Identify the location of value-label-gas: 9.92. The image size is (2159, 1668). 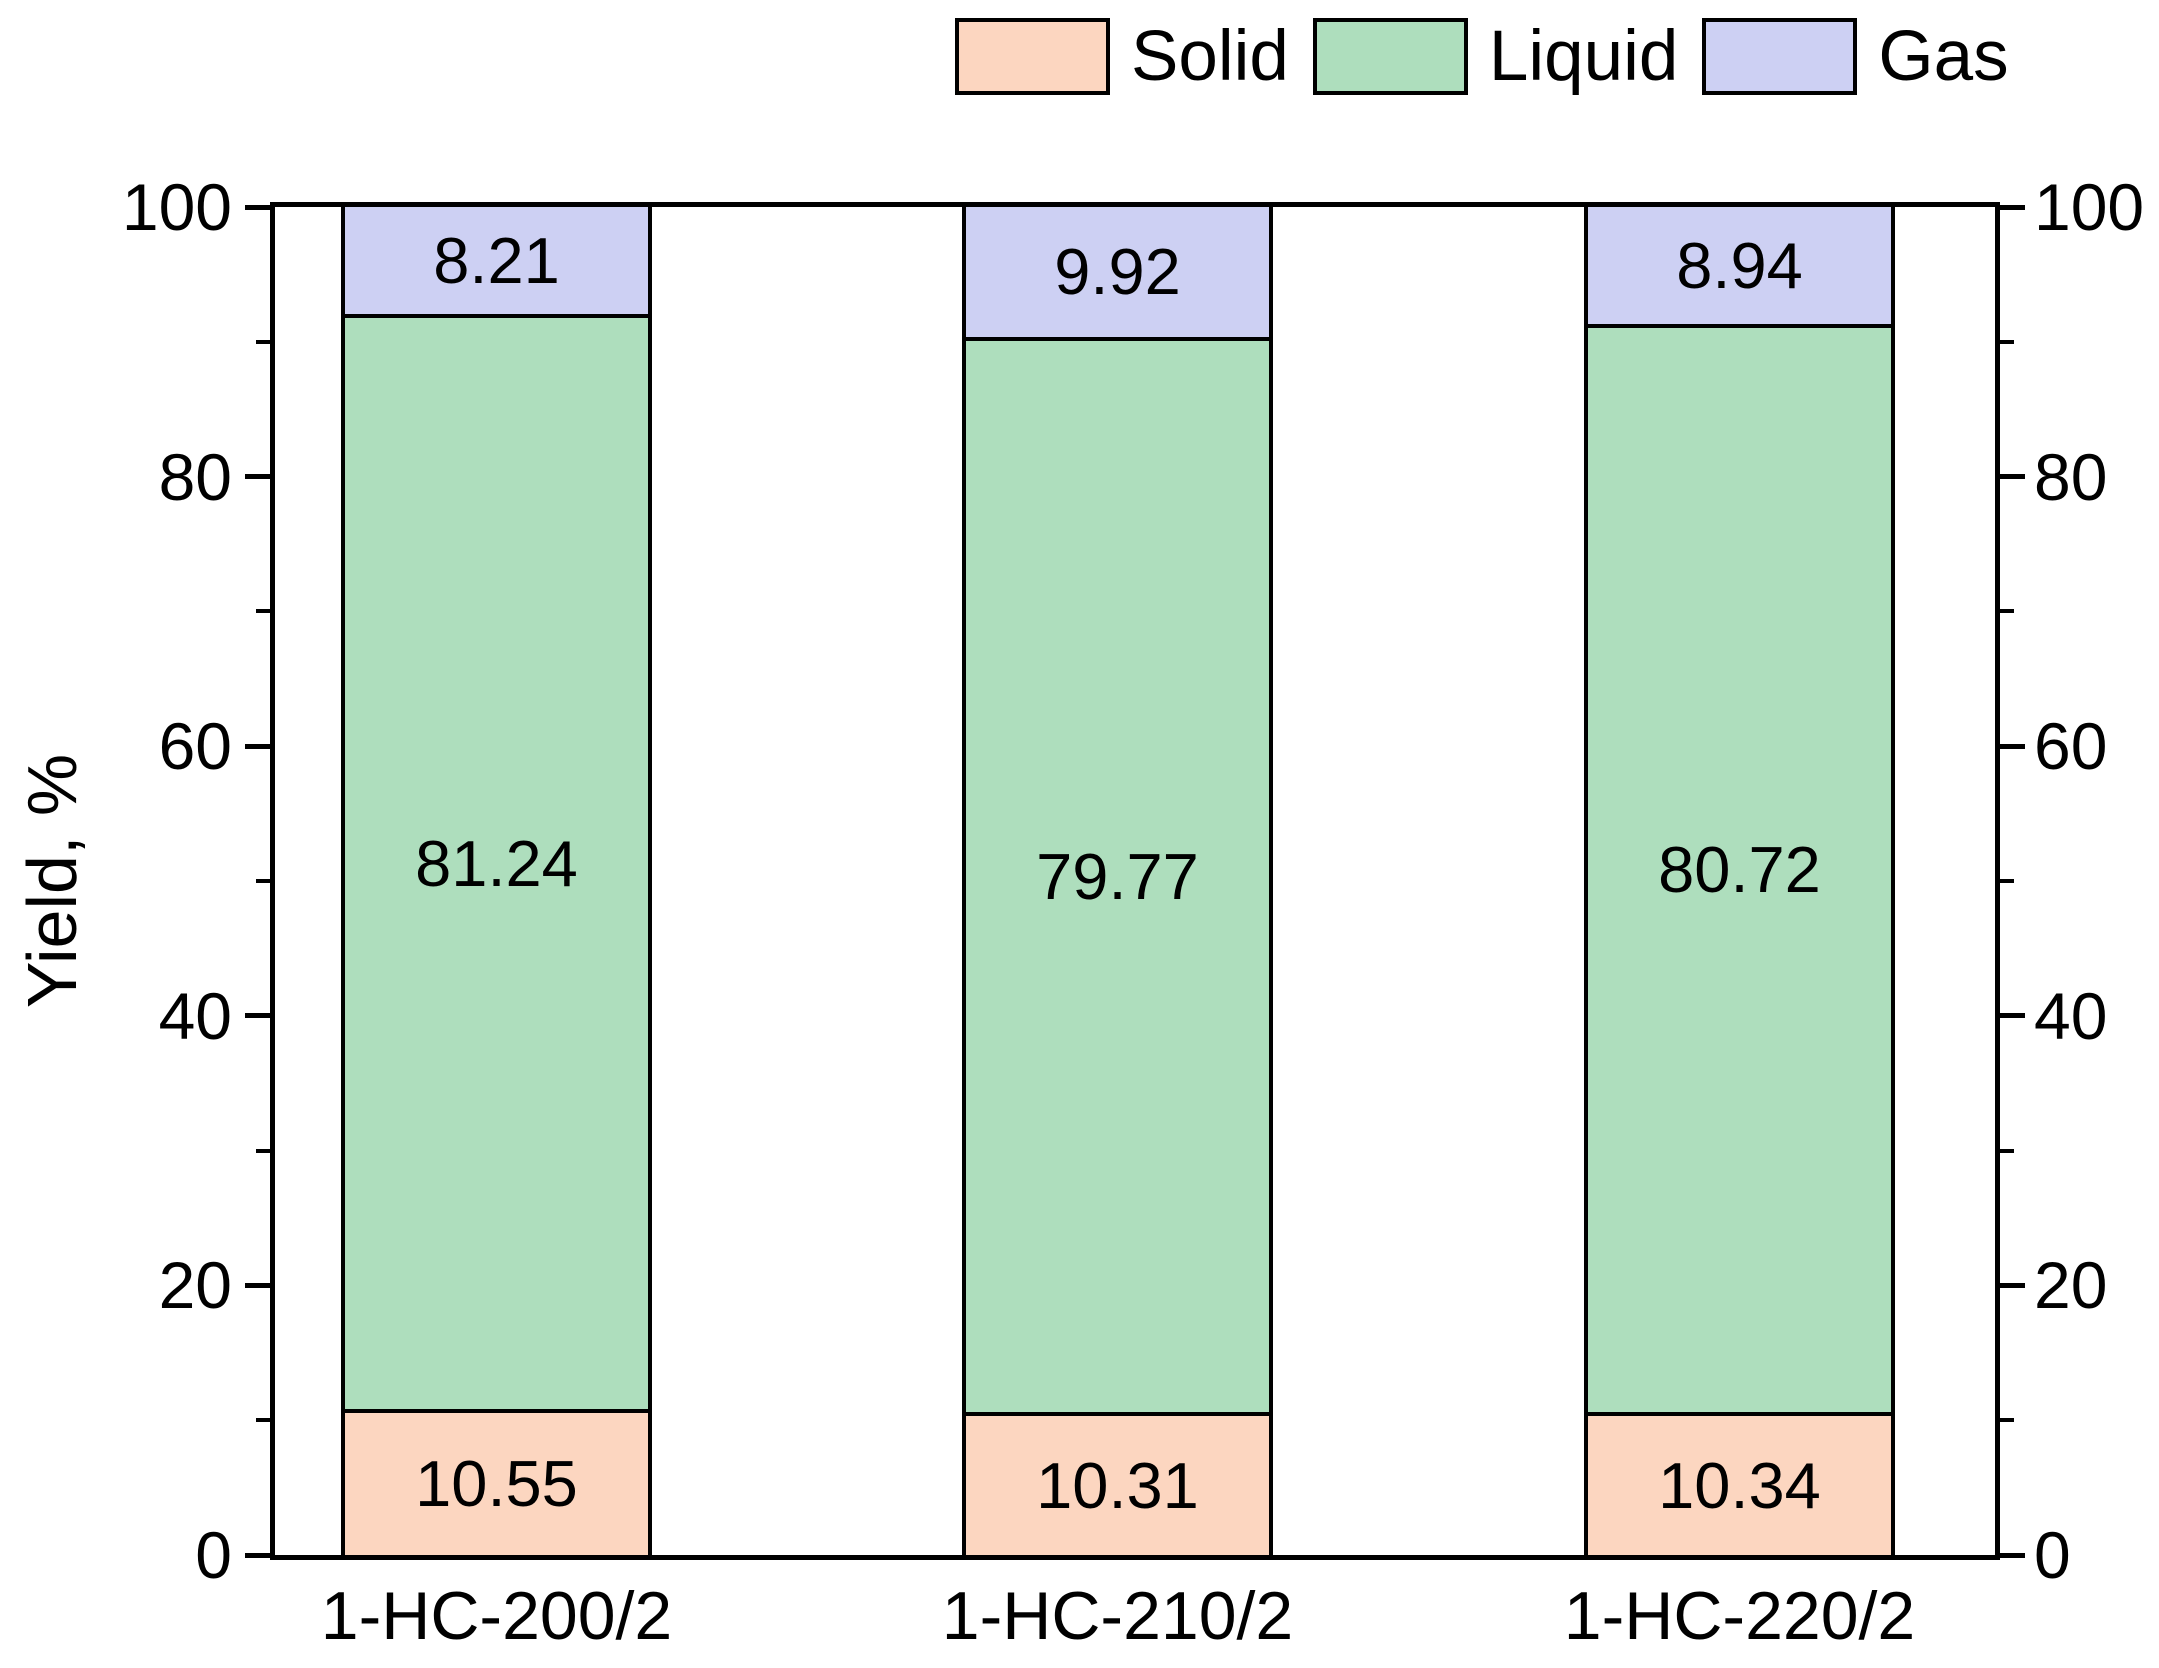
(1117, 272).